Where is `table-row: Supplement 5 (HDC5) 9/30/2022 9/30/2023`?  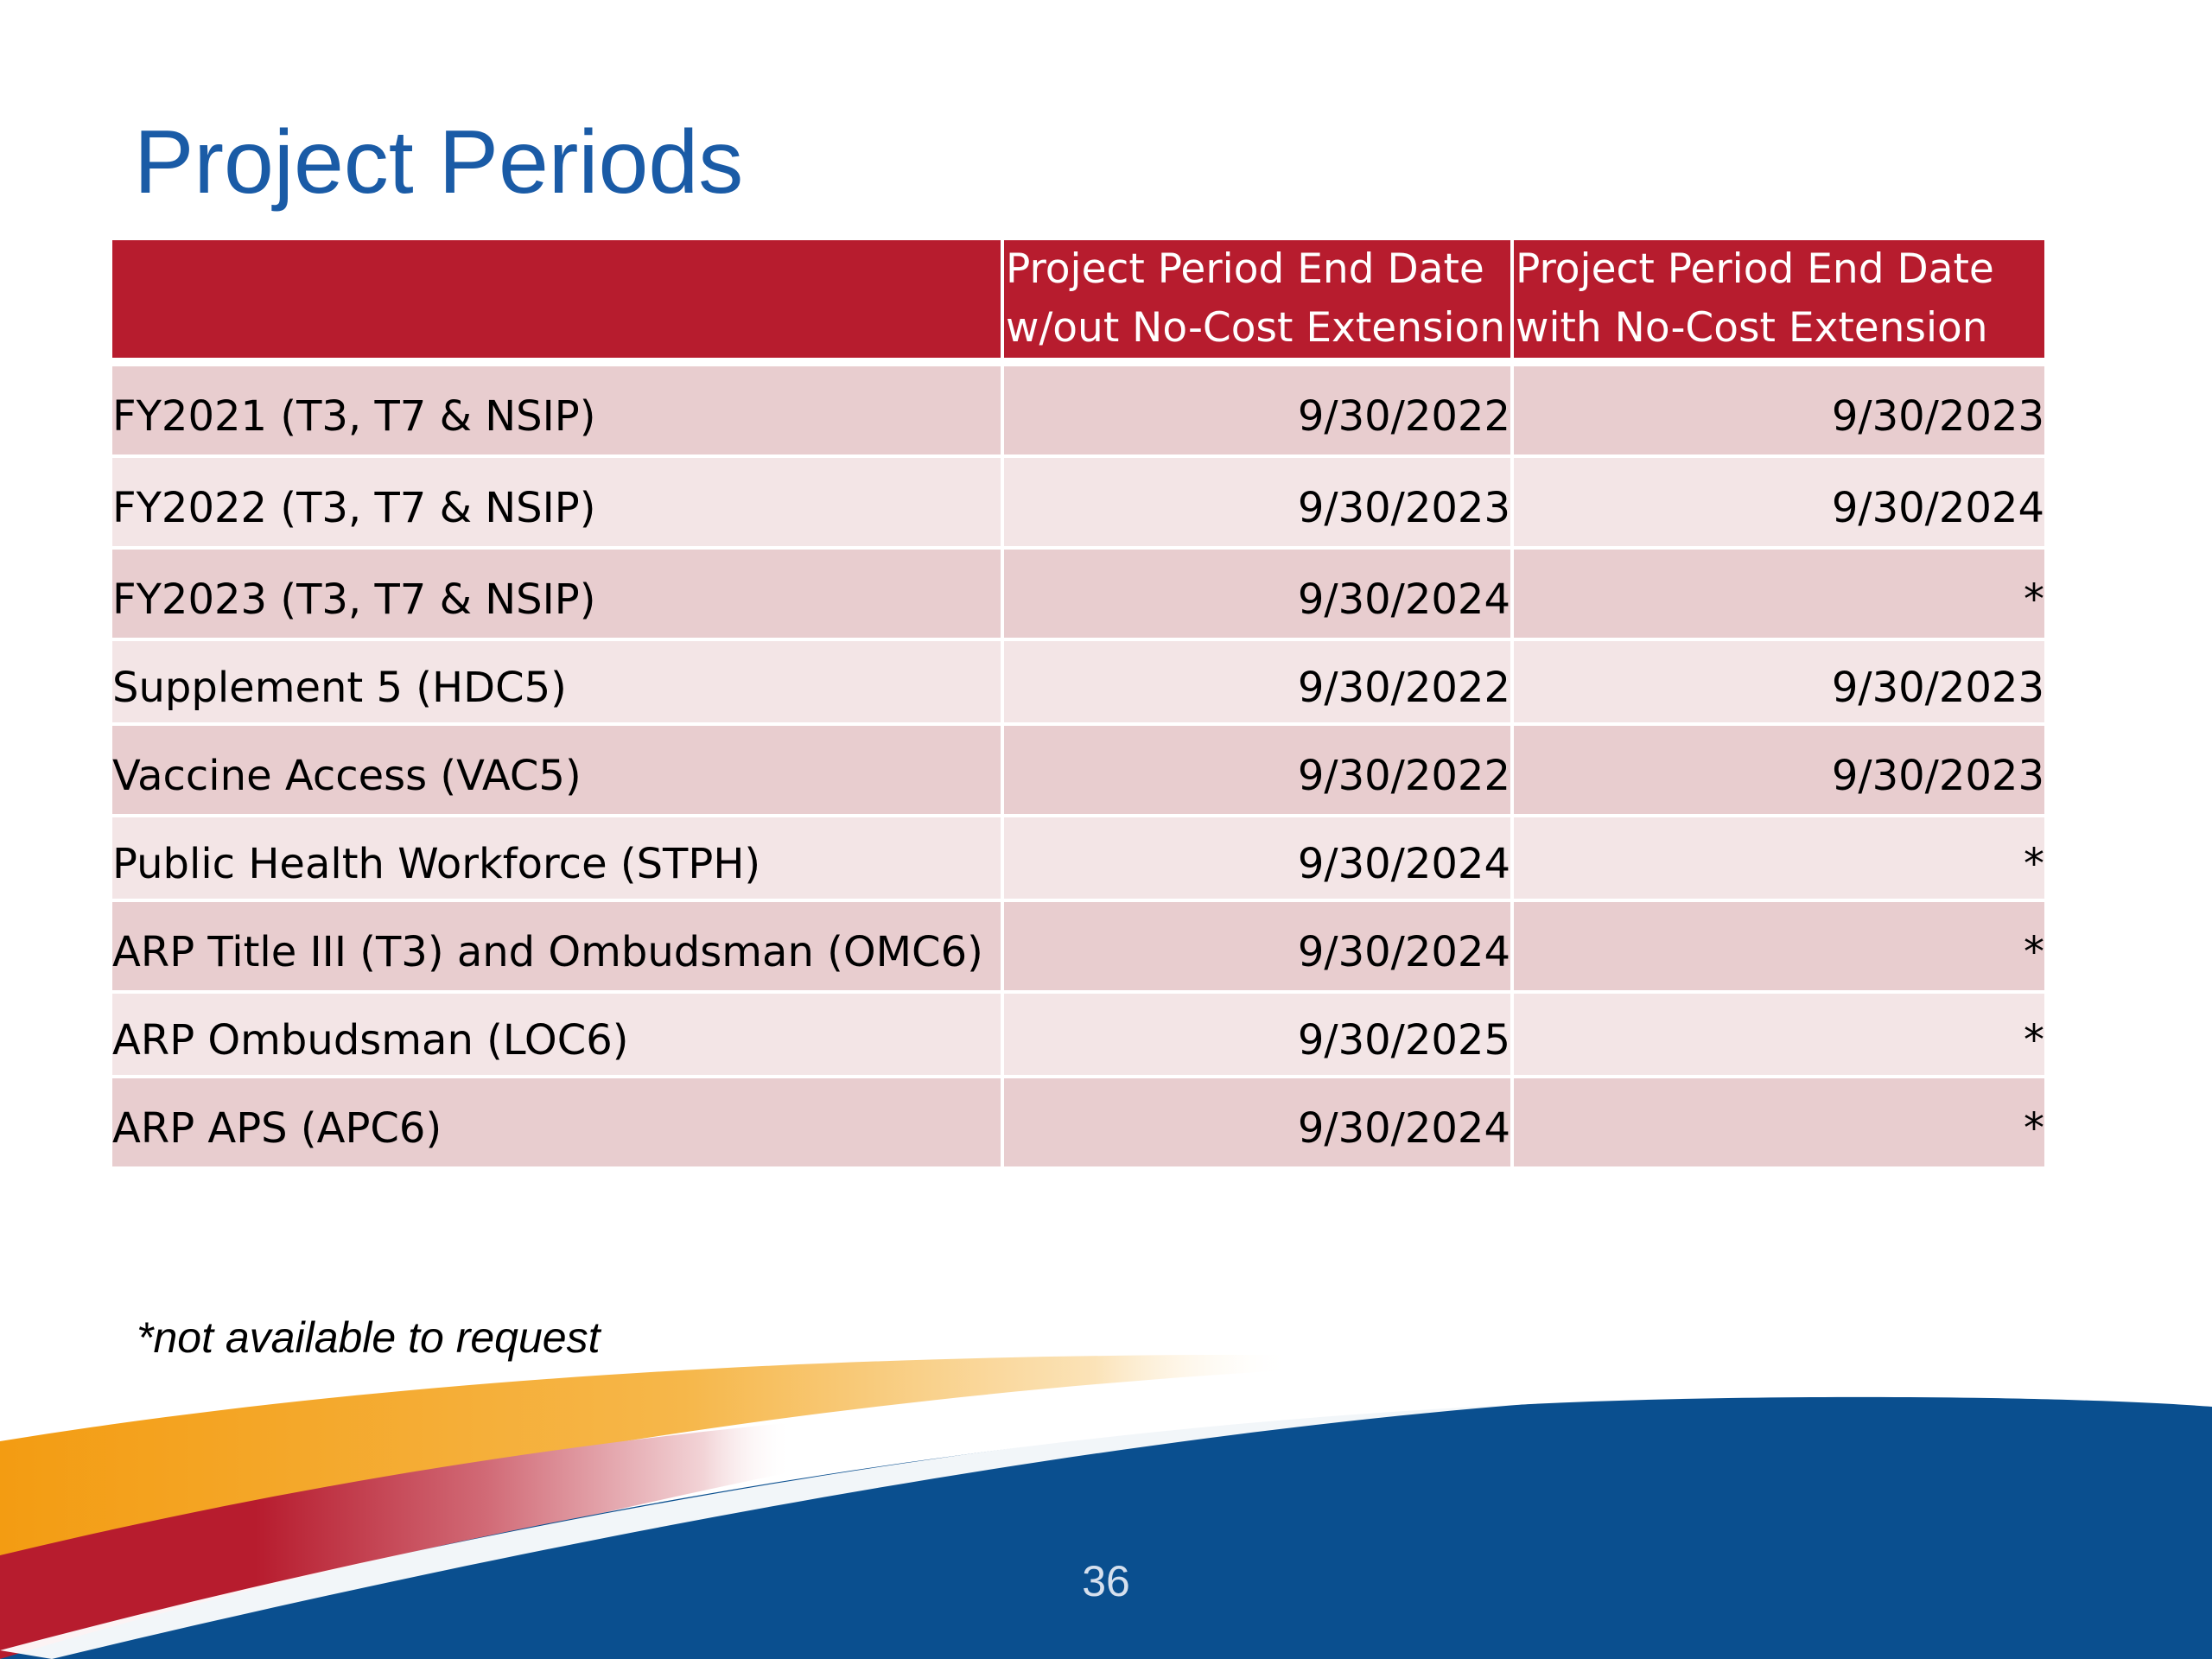 table-row: Supplement 5 (HDC5) 9/30/2022 9/30/2023 is located at coordinates (1078, 683).